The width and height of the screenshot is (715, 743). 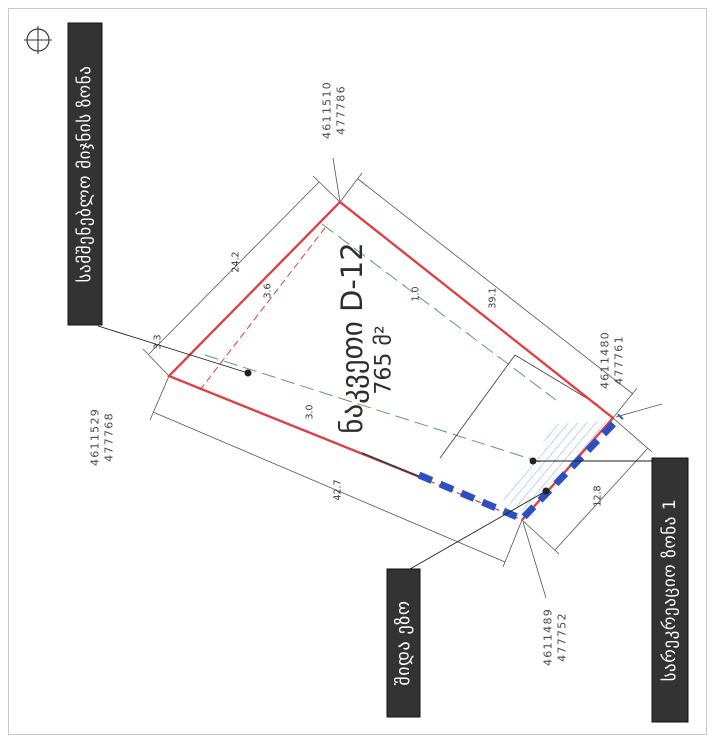 I want to click on coordinate-y: 477786, so click(x=341, y=110).